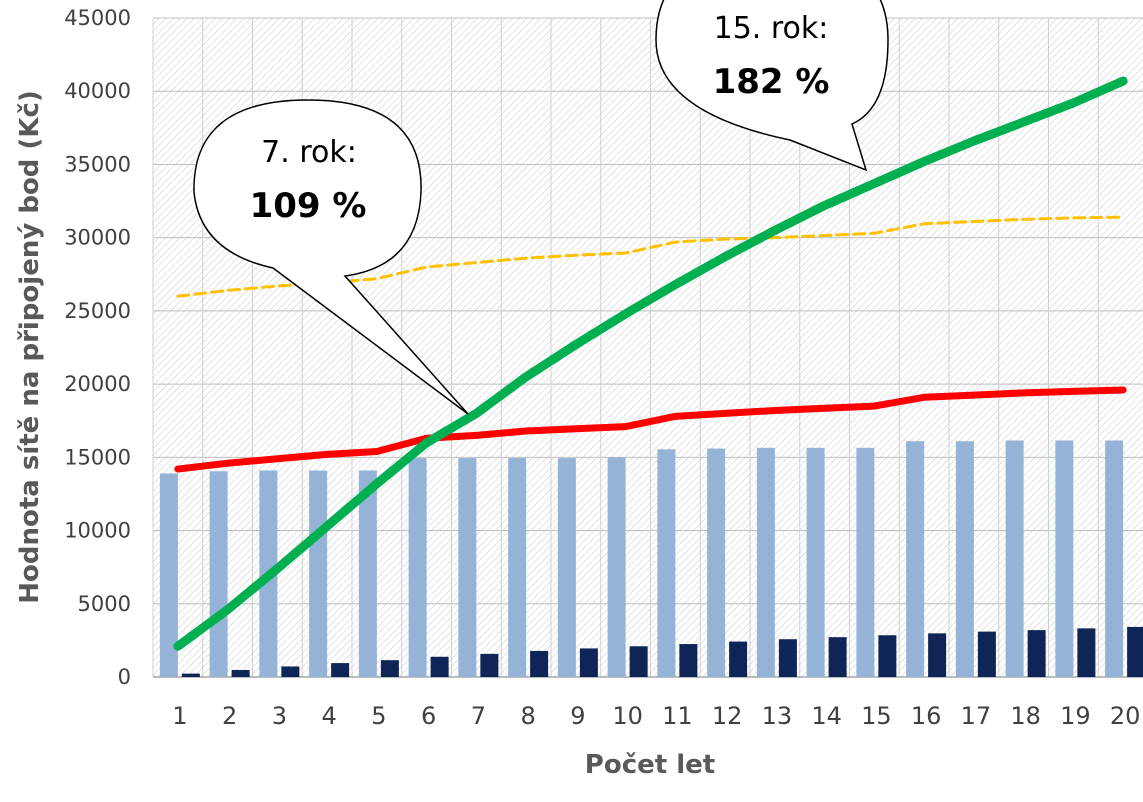 The image size is (1143, 802). What do you see at coordinates (976, 716) in the screenshot?
I see `x-tick-label: 17` at bounding box center [976, 716].